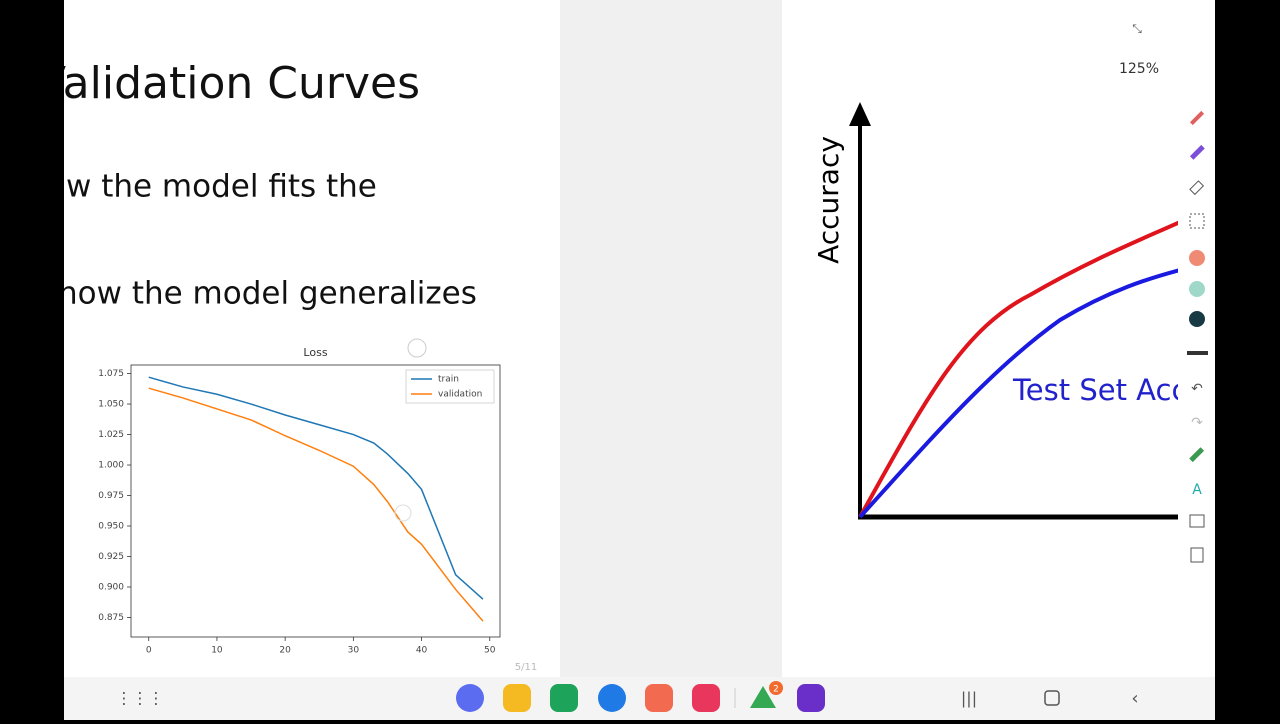  What do you see at coordinates (1247, 360) in the screenshot?
I see `right-bezel` at bounding box center [1247, 360].